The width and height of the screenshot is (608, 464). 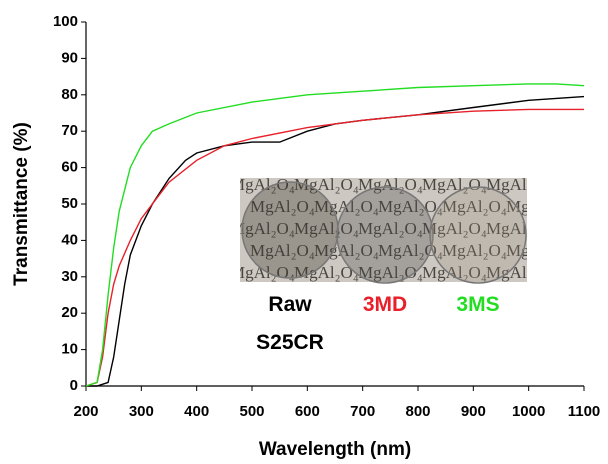 I want to click on y-tick-label: 60, so click(x=69, y=167).